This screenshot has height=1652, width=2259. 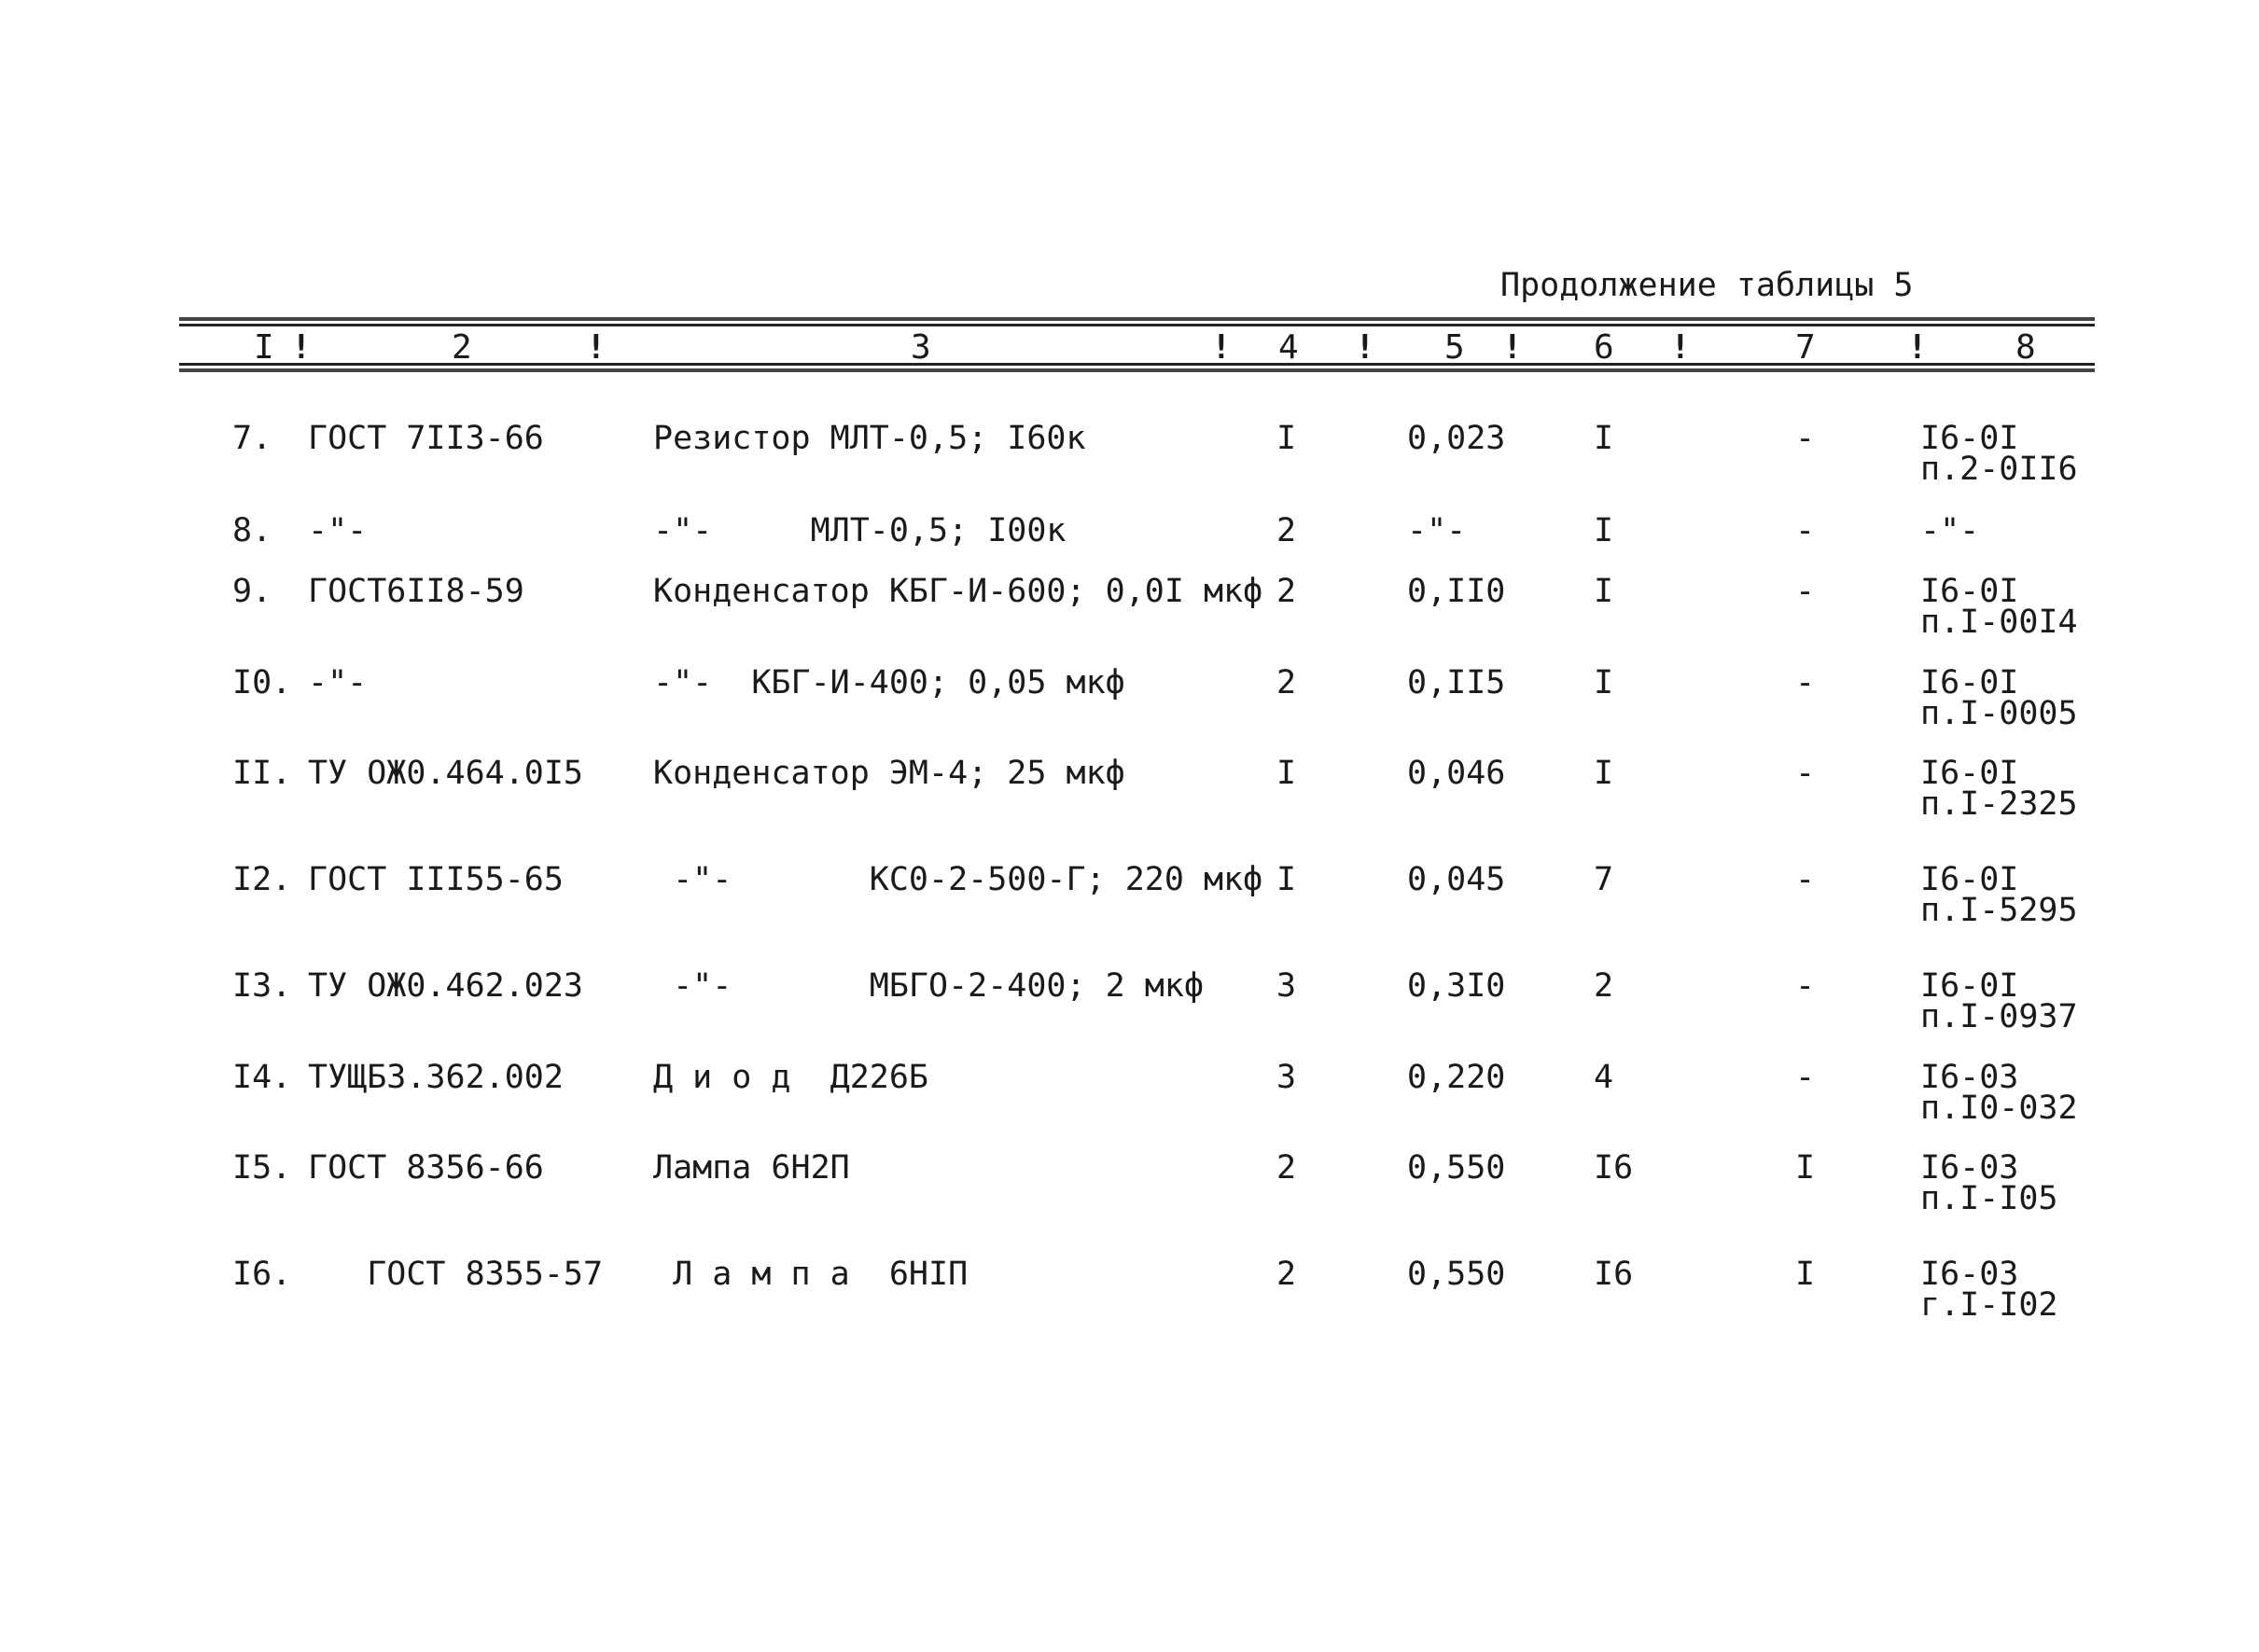 I want to click on row-number: I5., so click(x=262, y=1168).